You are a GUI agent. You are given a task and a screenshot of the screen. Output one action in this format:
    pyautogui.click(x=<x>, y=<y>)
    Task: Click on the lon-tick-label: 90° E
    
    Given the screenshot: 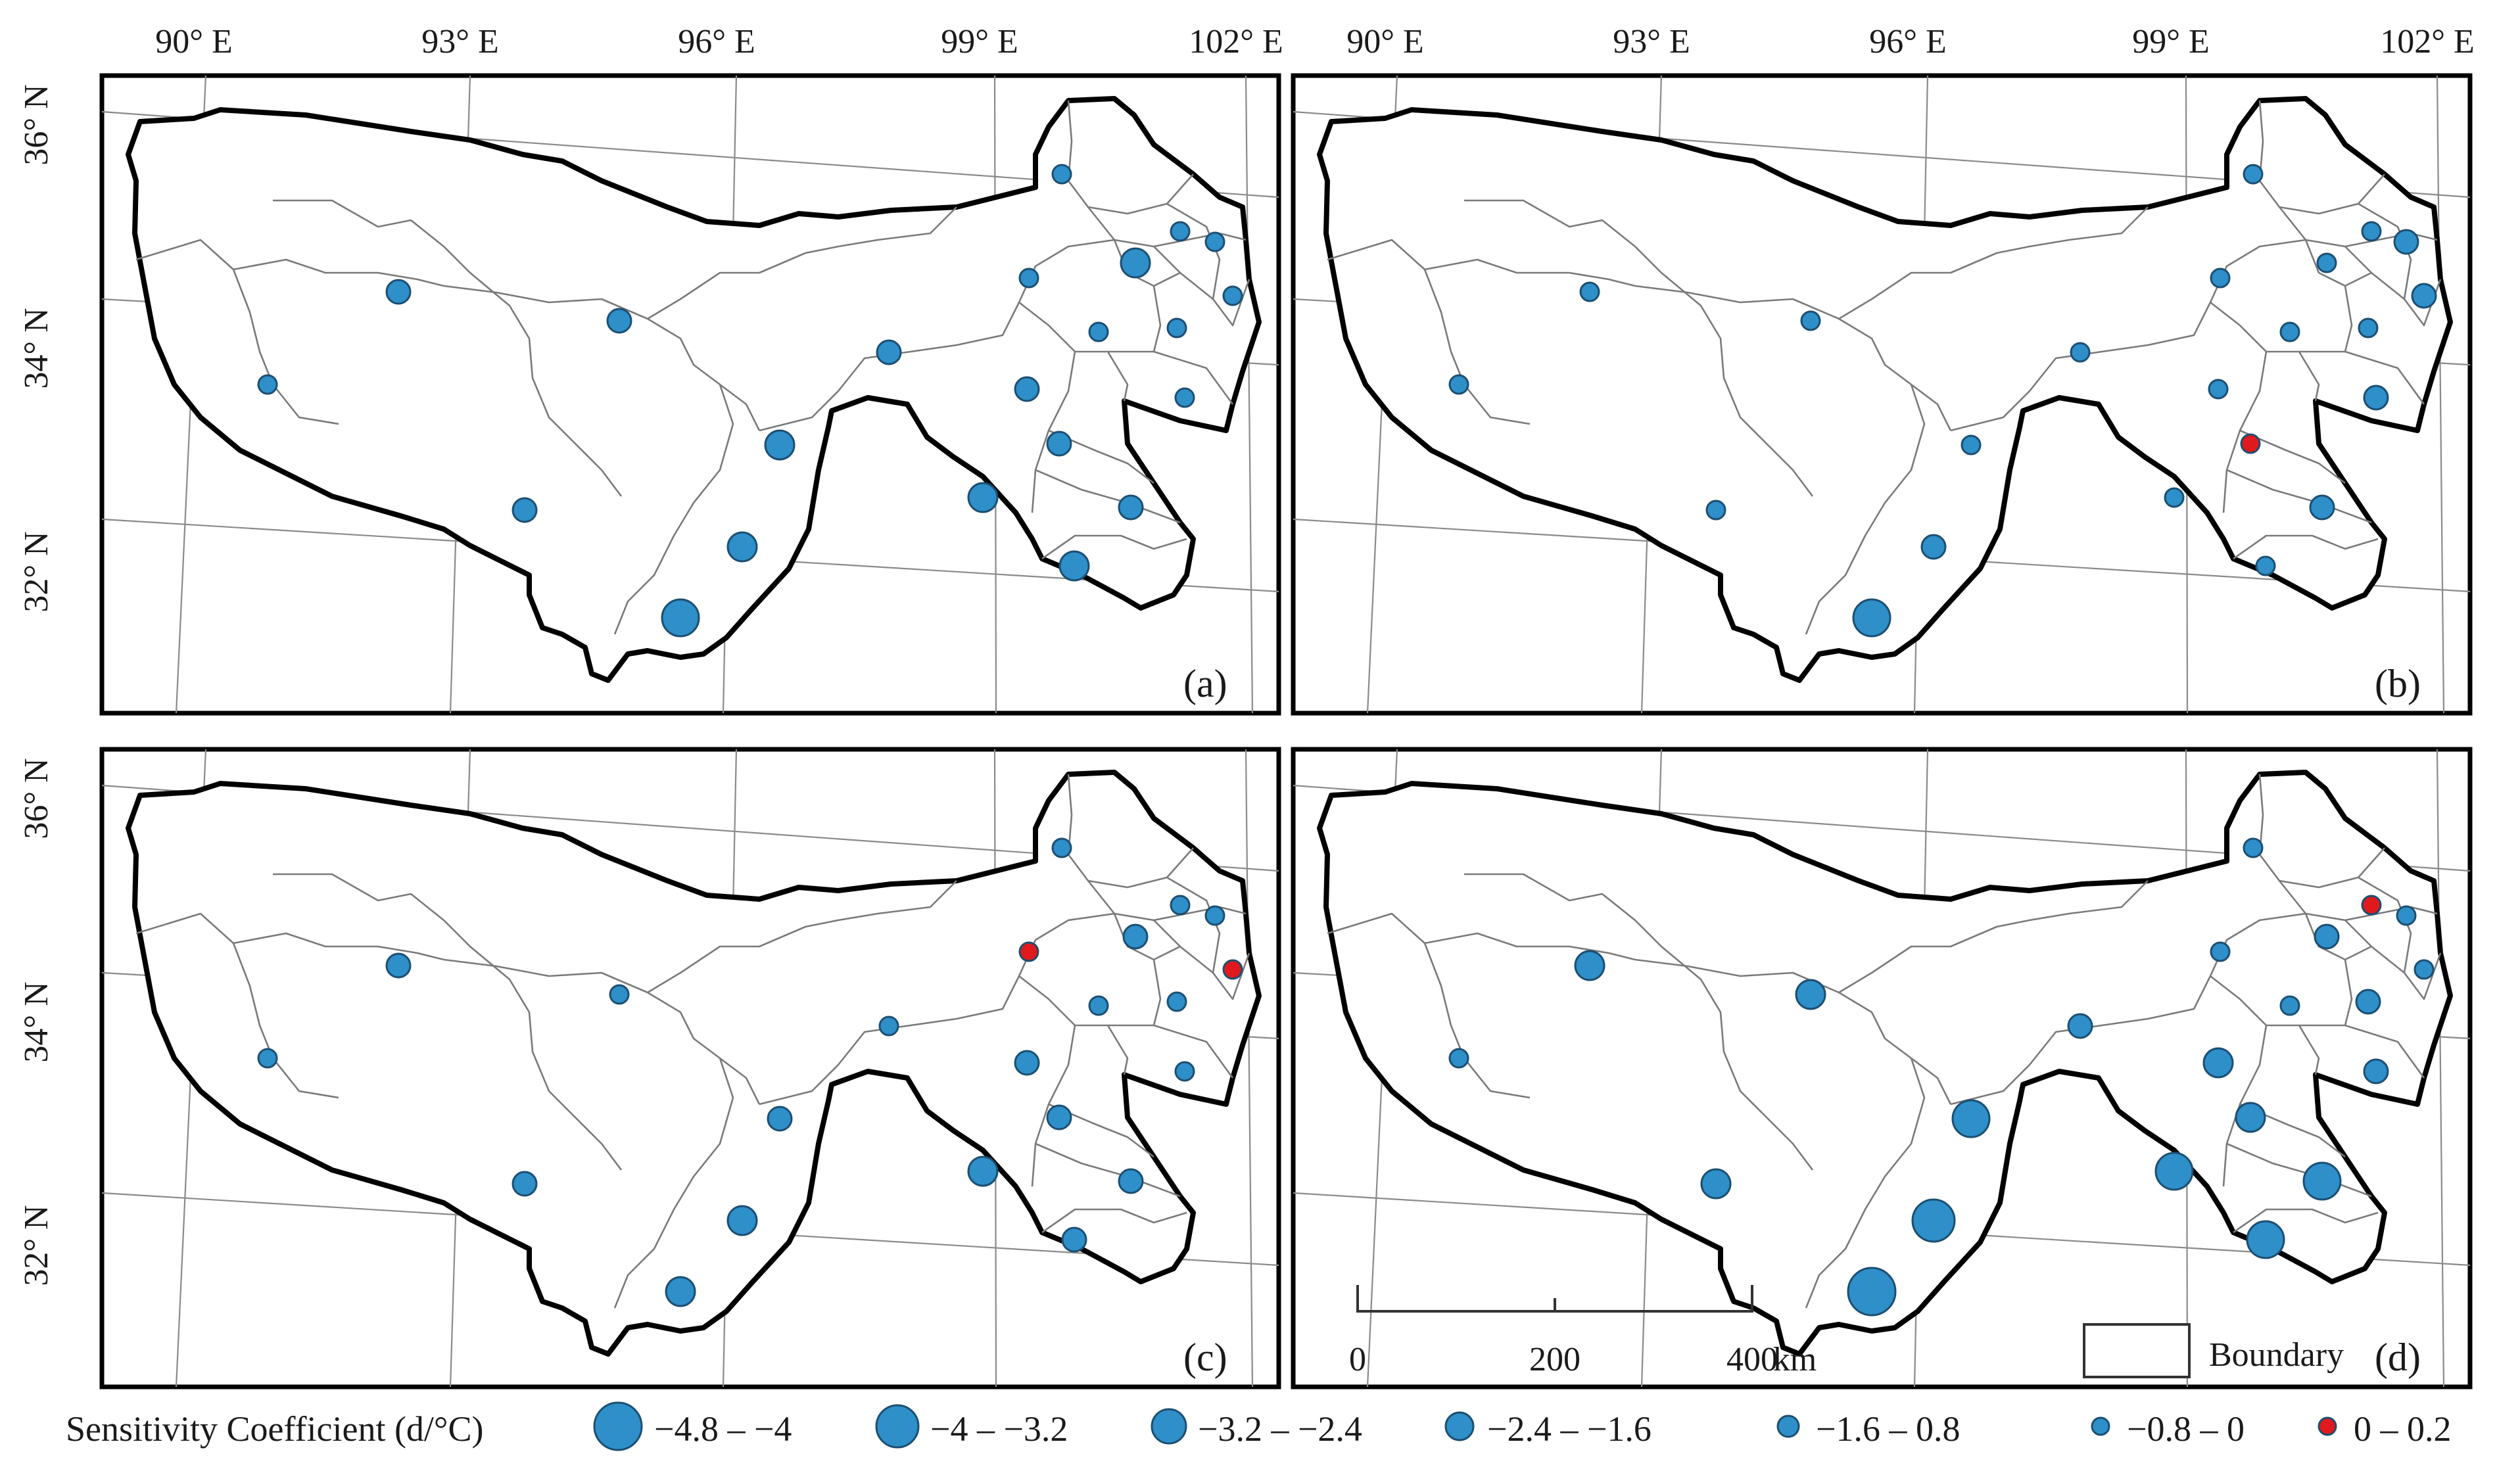 What is the action you would take?
    pyautogui.click(x=194, y=41)
    